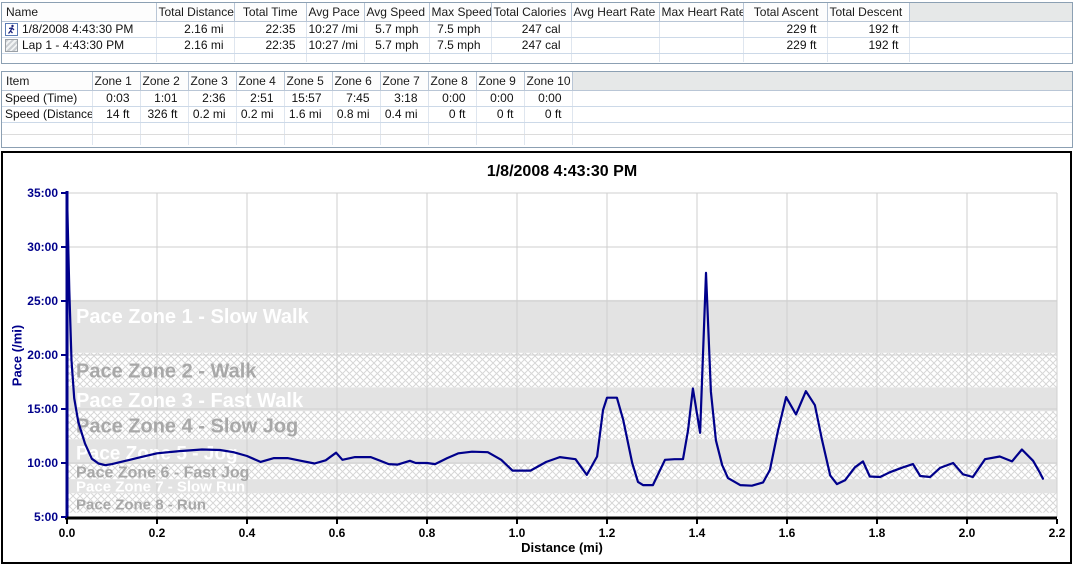 This screenshot has height=567, width=1075. Describe the element at coordinates (162, 472) in the screenshot. I see `zone-band-label: Pace Zone 6 - Fast Jog` at that location.